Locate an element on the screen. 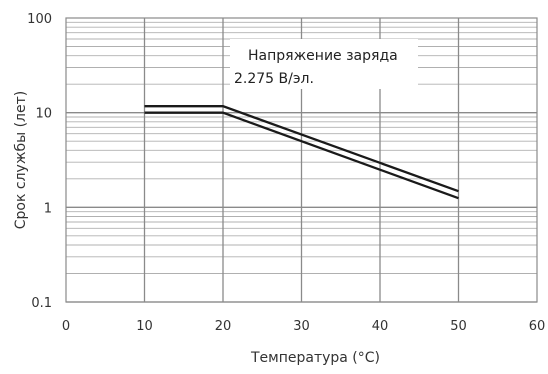  annotation-line-1: Напряжение заряда is located at coordinates (323, 56).